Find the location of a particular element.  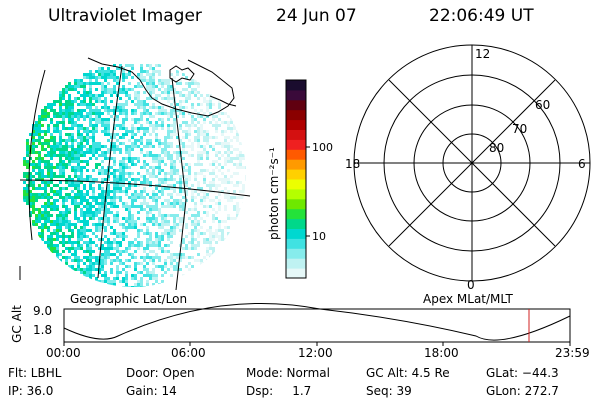

color-bar-frame is located at coordinates (296, 179).